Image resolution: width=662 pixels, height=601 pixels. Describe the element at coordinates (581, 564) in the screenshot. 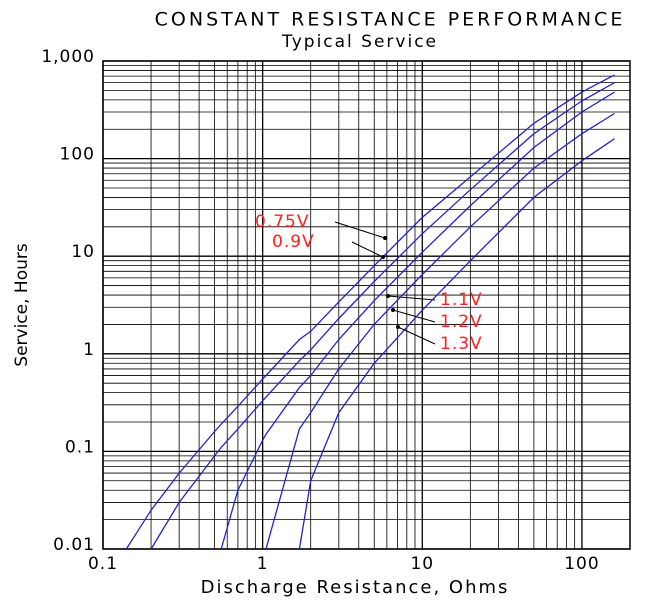

I see `x-tick-label: 100` at that location.